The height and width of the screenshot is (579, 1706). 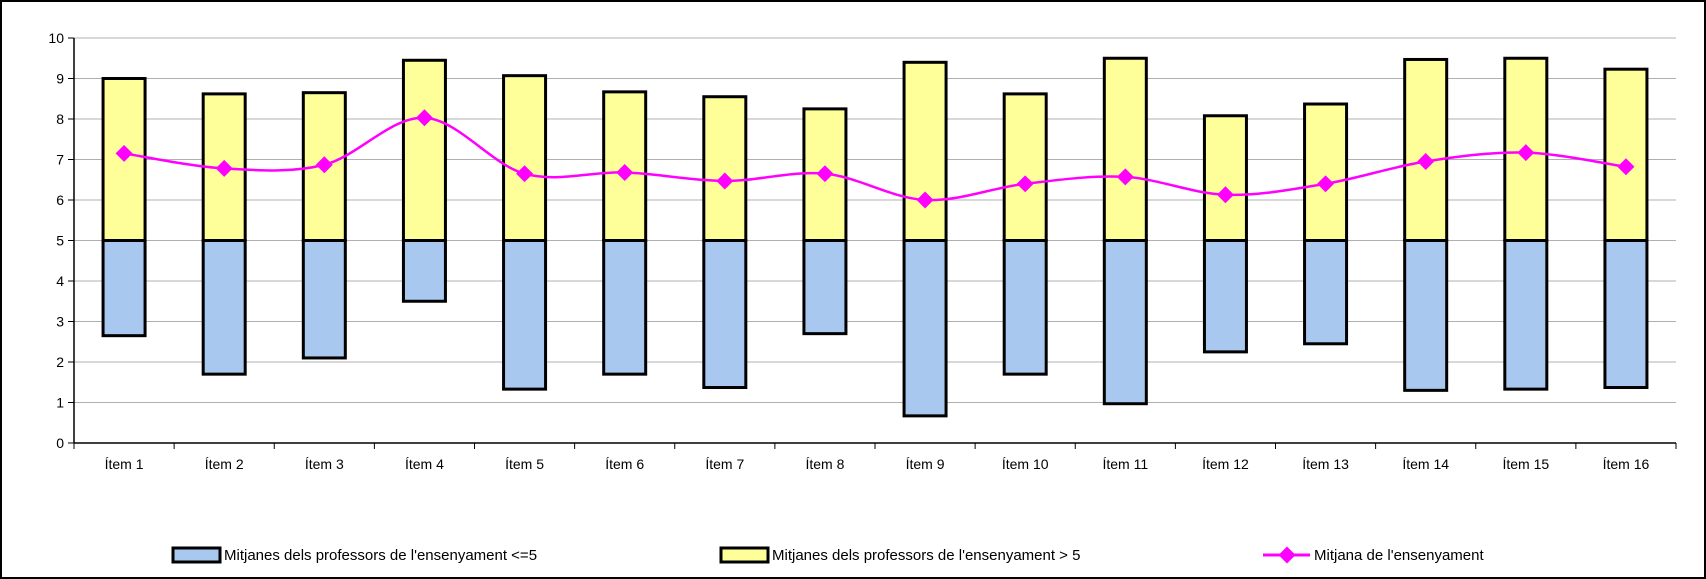 I want to click on x-tick-label: Ítem 3, so click(x=324, y=464).